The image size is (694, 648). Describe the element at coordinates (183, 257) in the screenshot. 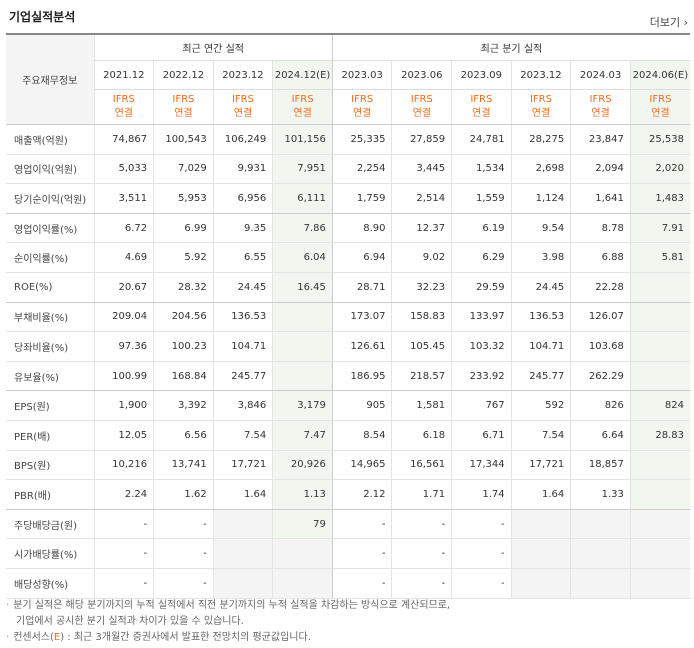

I see `value-cell: 5.92` at that location.